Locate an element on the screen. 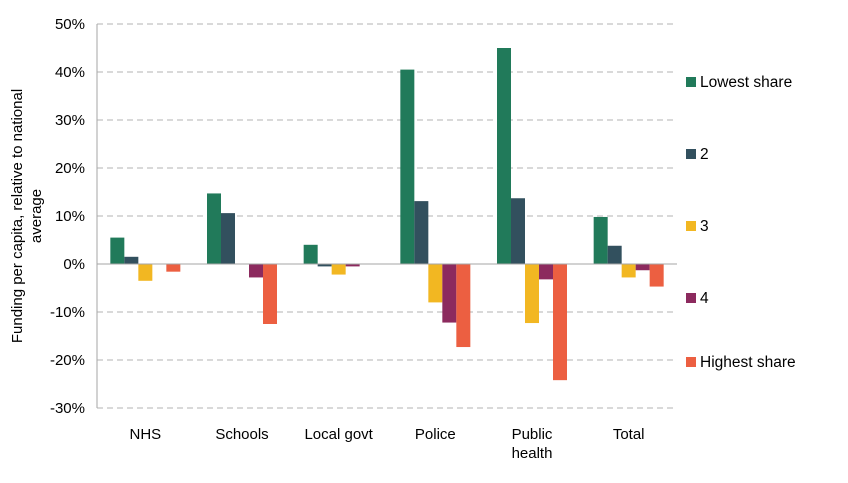 The height and width of the screenshot is (483, 848). x-tick-label: Total is located at coordinates (629, 434).